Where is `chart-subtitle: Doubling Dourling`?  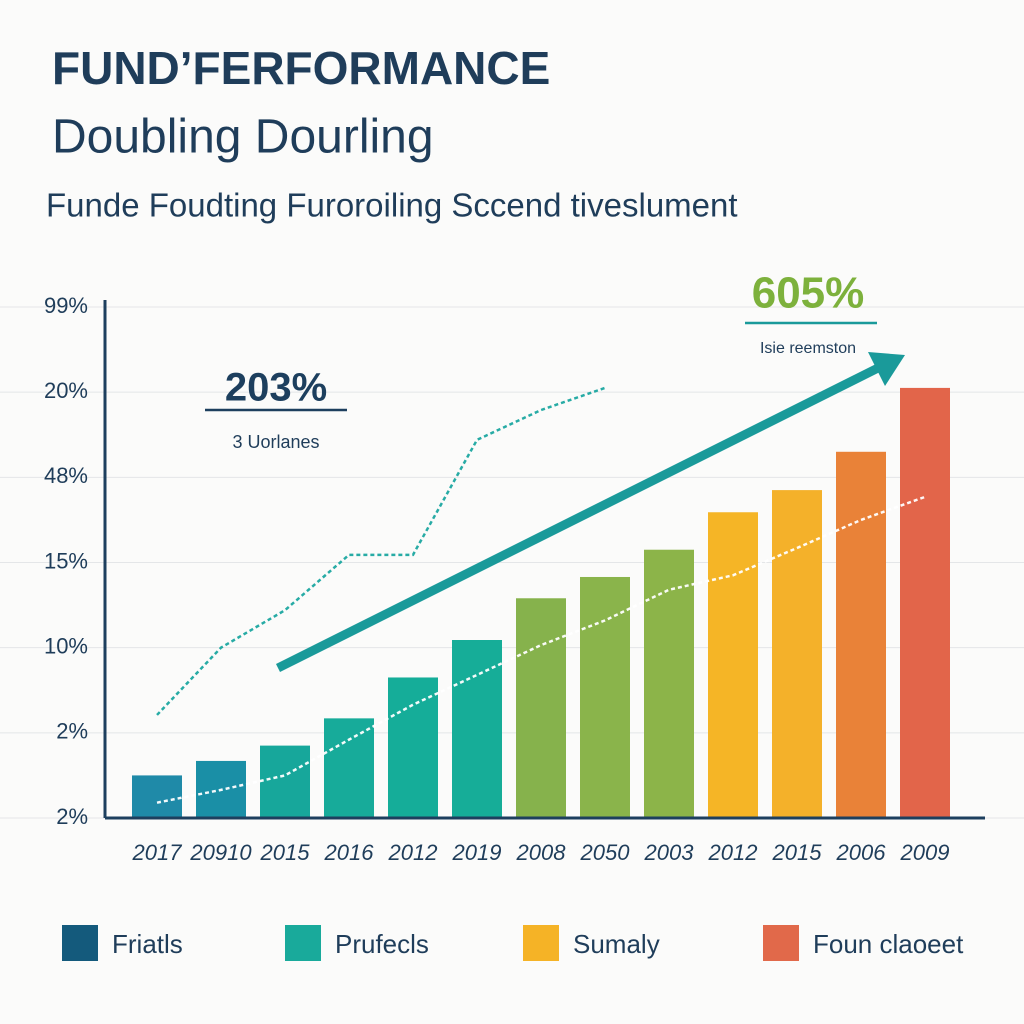 chart-subtitle: Doubling Dourling is located at coordinates (243, 137).